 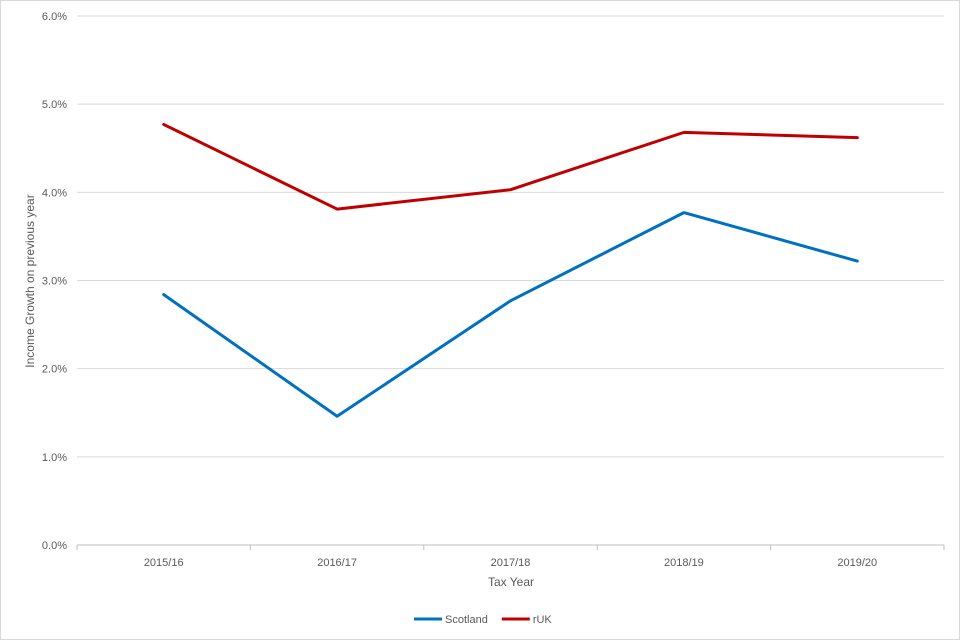 What do you see at coordinates (30, 280) in the screenshot?
I see `y-axis-title: Income Growth on previous year` at bounding box center [30, 280].